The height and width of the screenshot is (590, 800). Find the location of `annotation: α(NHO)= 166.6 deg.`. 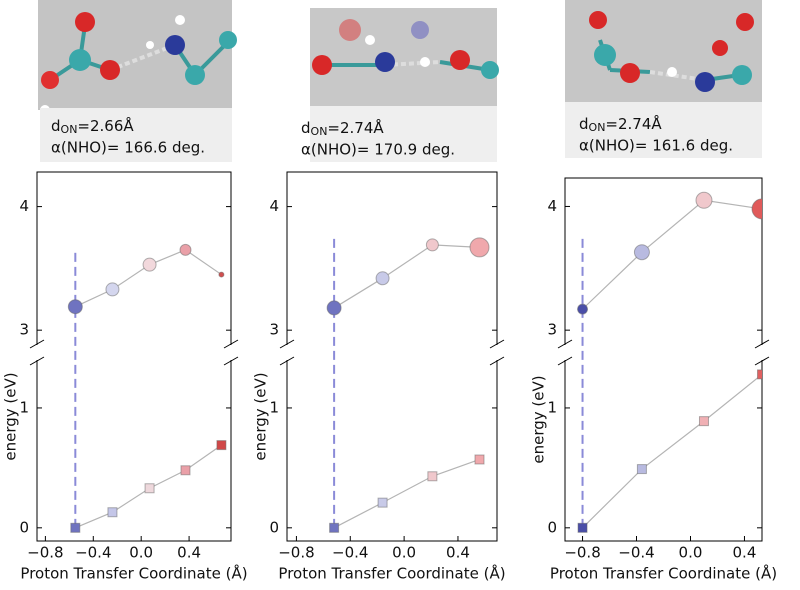

annotation: α(NHO)= 166.6 deg. is located at coordinates (128, 148).